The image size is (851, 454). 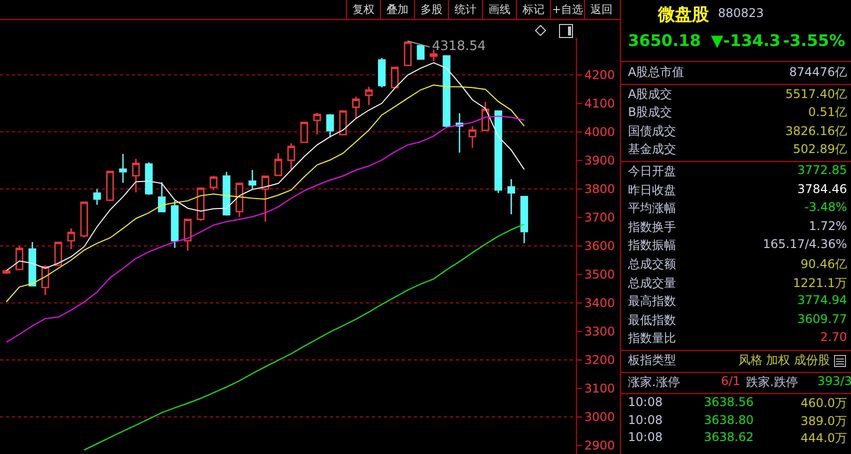 What do you see at coordinates (827, 225) in the screenshot?
I see `text: 1.72%` at bounding box center [827, 225].